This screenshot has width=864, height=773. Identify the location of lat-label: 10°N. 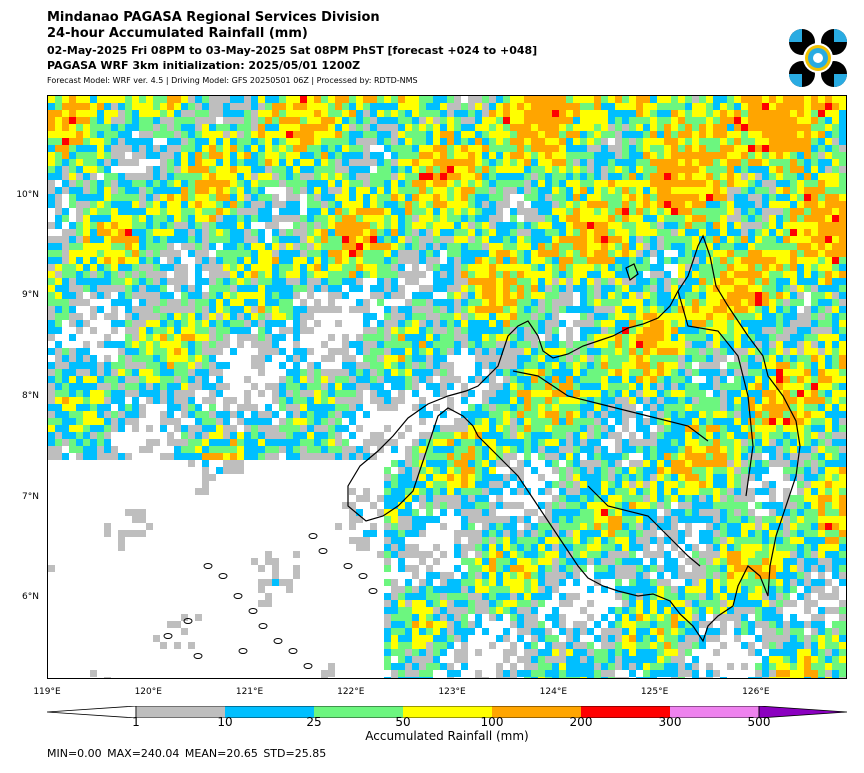
(27, 194).